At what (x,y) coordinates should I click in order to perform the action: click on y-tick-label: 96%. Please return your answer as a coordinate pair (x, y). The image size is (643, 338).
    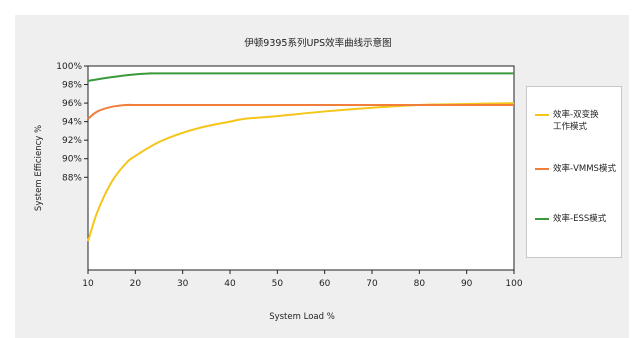
    Looking at the image, I should click on (72, 104).